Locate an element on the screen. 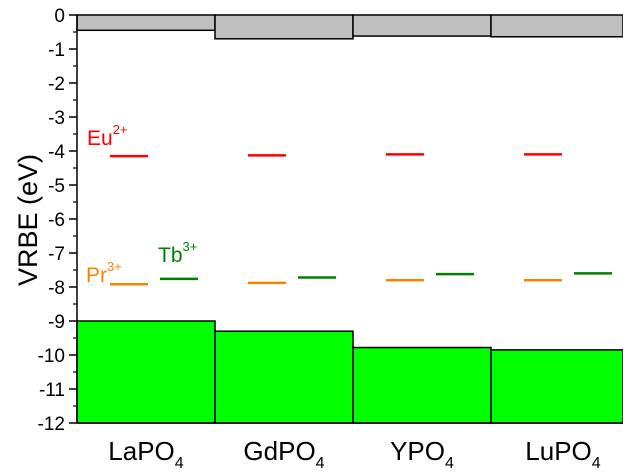 This screenshot has width=623, height=473. x-category-label: LuPO4 is located at coordinates (563, 454).